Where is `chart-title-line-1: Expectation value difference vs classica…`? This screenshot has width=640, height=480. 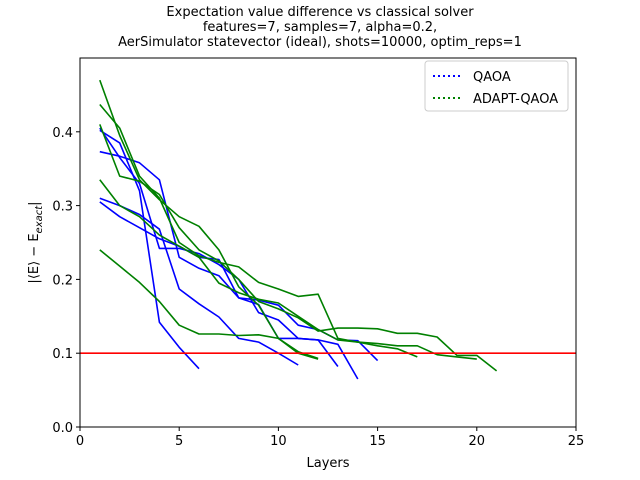
chart-title-line-1: Expectation value difference vs classica… is located at coordinates (320, 12).